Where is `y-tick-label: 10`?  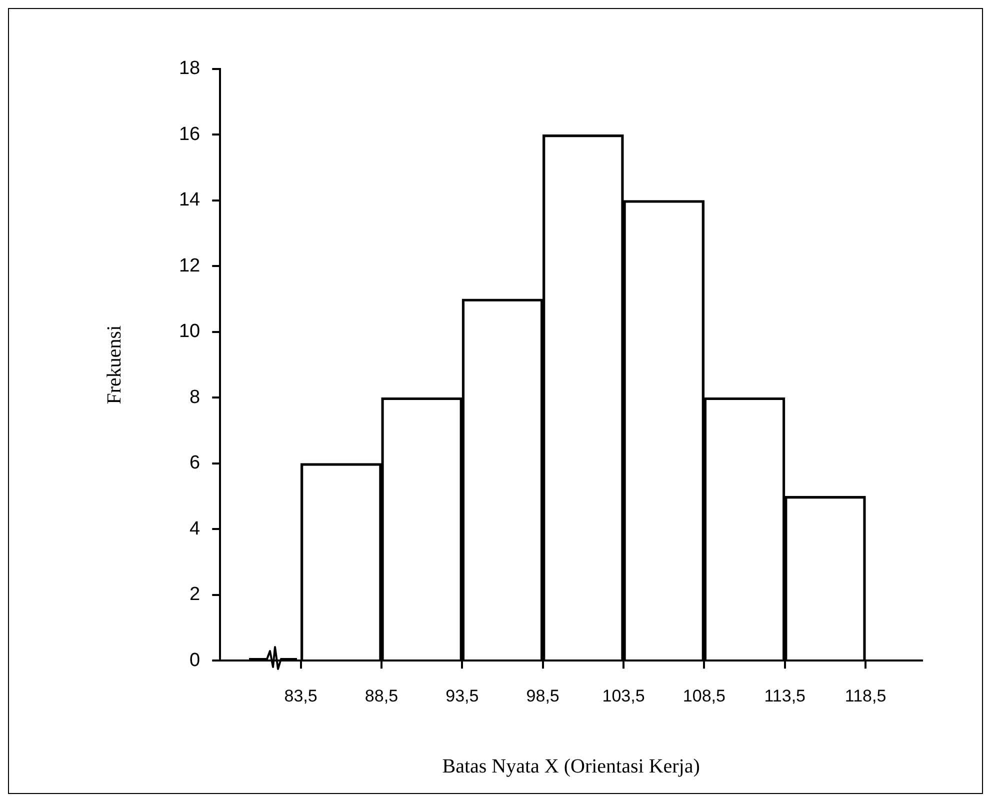 y-tick-label: 10 is located at coordinates (189, 331).